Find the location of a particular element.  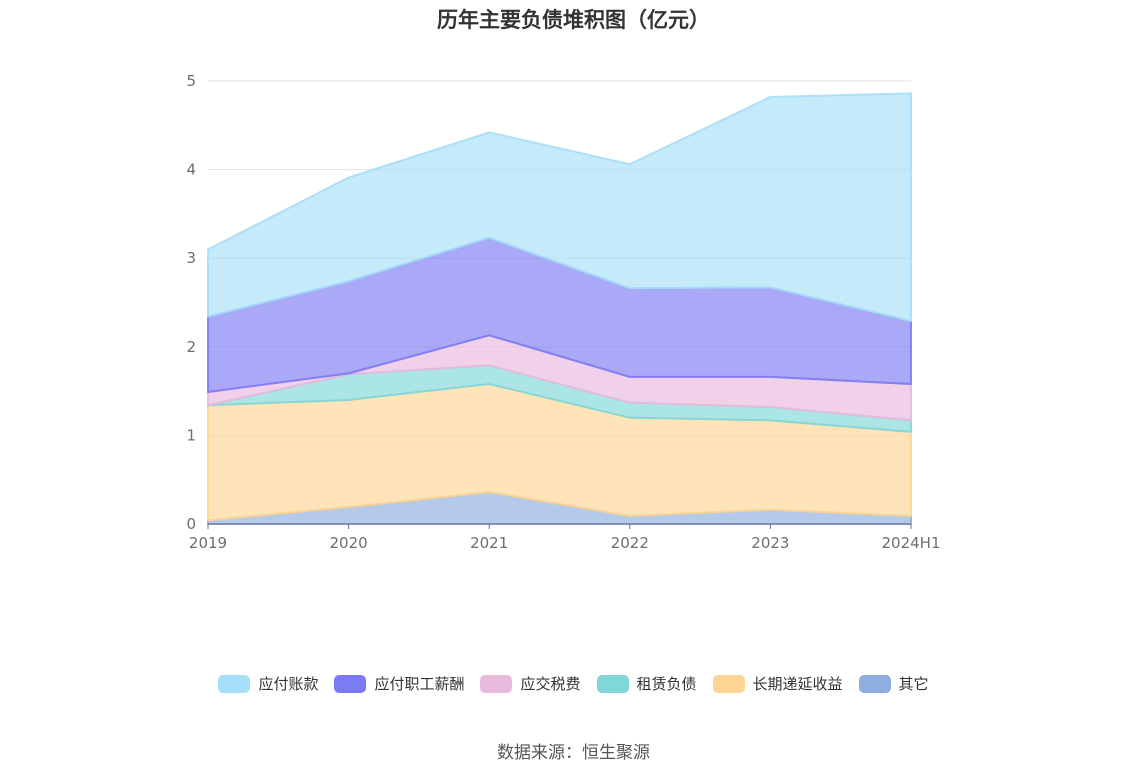

chart-legend: 应付账款 应付职工薪酬 应交税费 租赁负债 长期递延收益 其它 is located at coordinates (573, 683).